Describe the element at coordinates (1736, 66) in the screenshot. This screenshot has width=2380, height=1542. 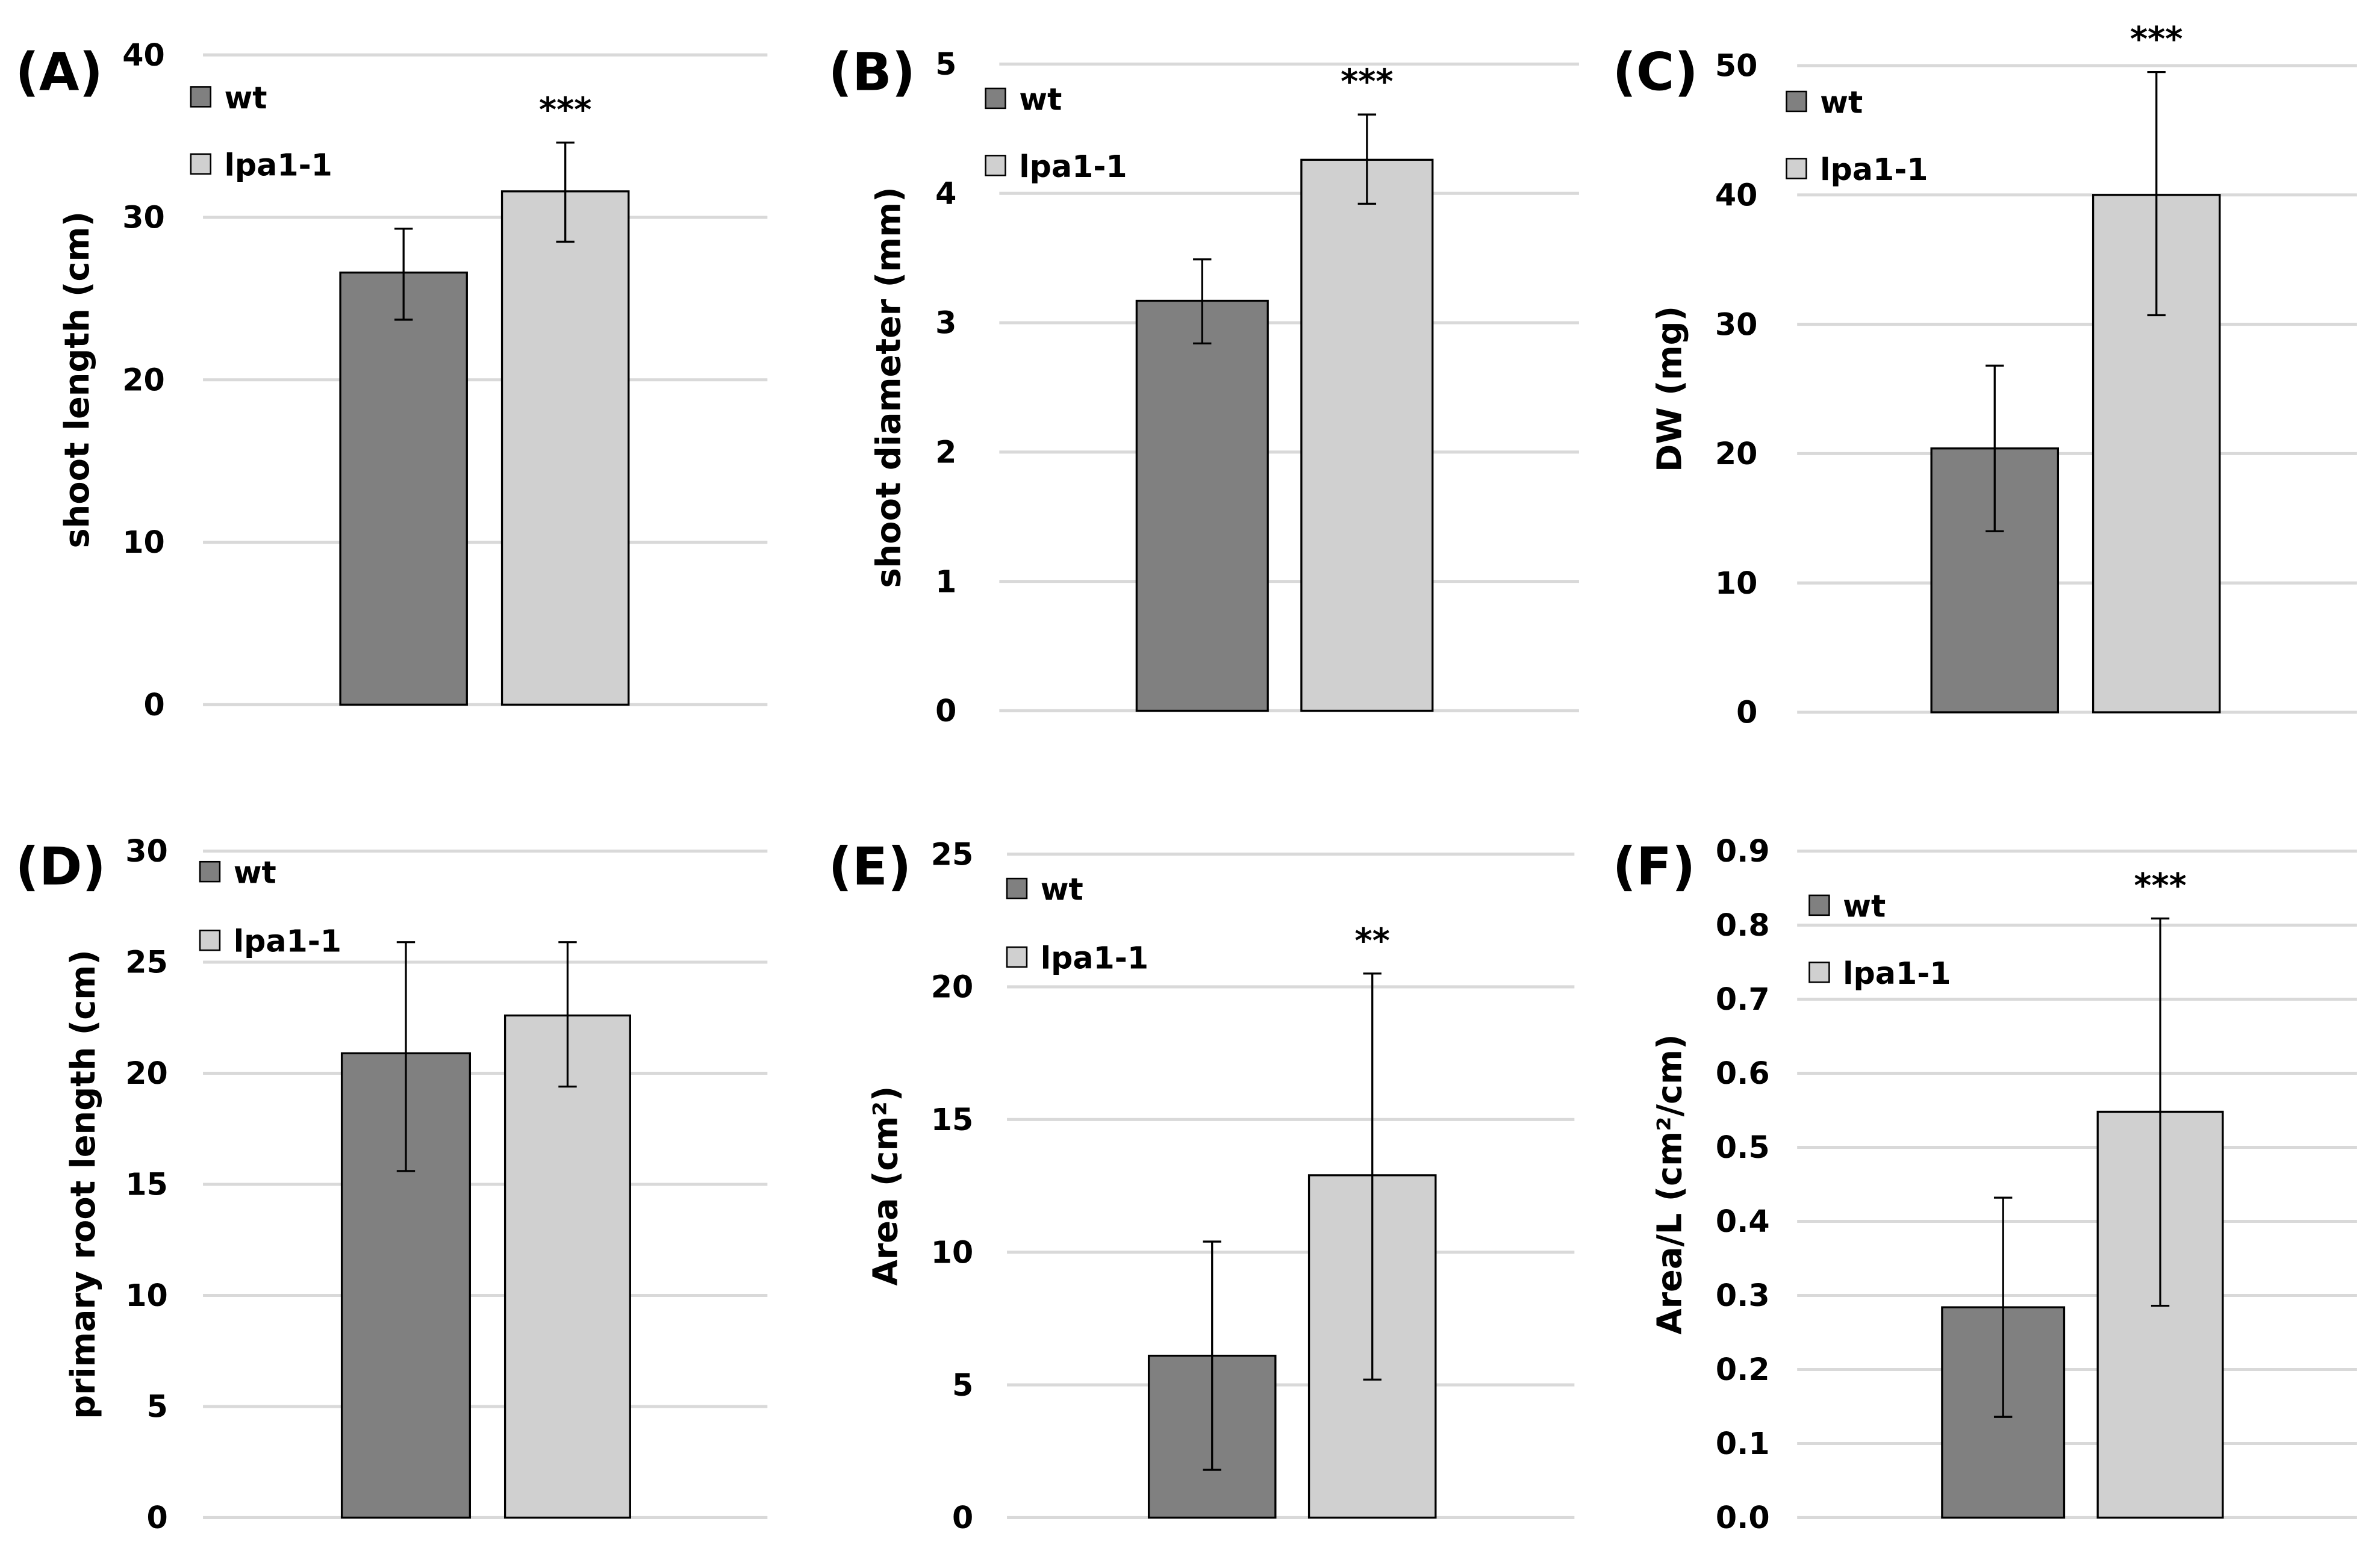
I see `y-tick-label: 50` at that location.